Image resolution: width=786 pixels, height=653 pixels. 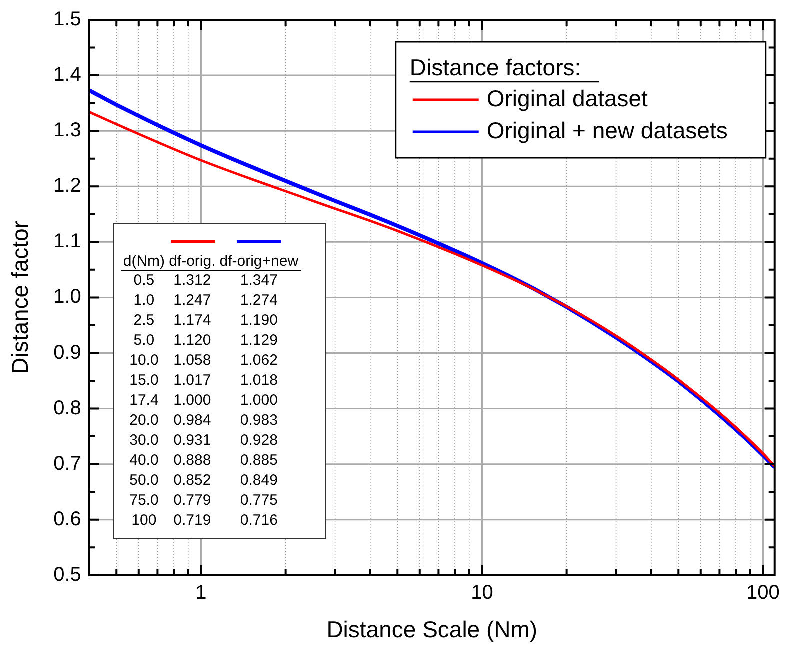 What do you see at coordinates (763, 593) in the screenshot?
I see `x-tick-label: 100` at bounding box center [763, 593].